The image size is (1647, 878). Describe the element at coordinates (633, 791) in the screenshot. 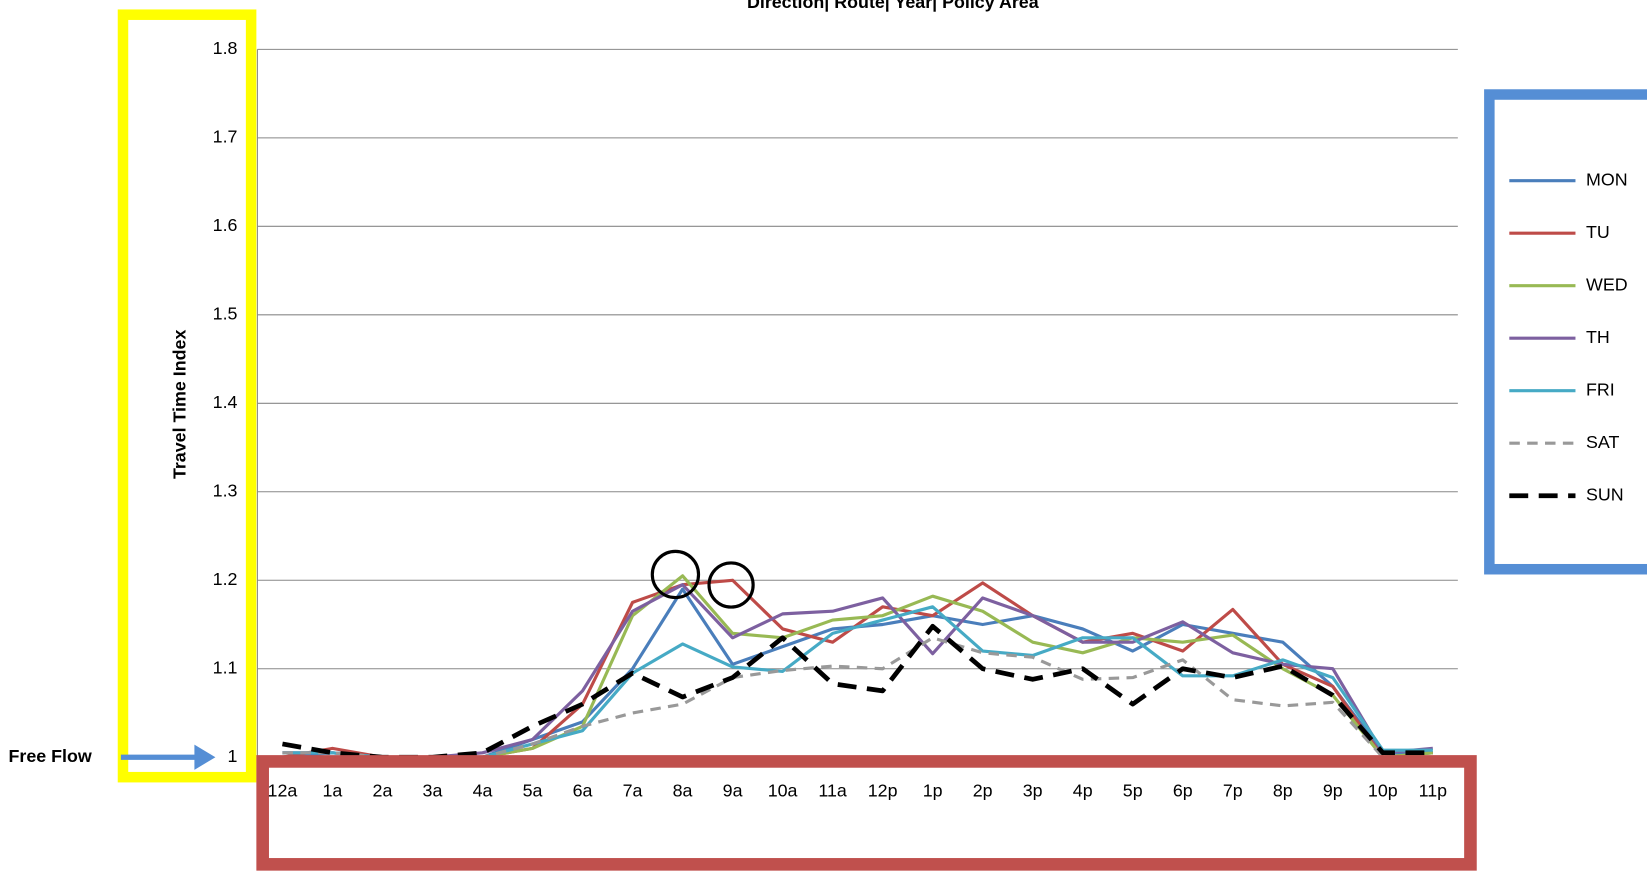

I see `x-tick-label: 7a` at that location.